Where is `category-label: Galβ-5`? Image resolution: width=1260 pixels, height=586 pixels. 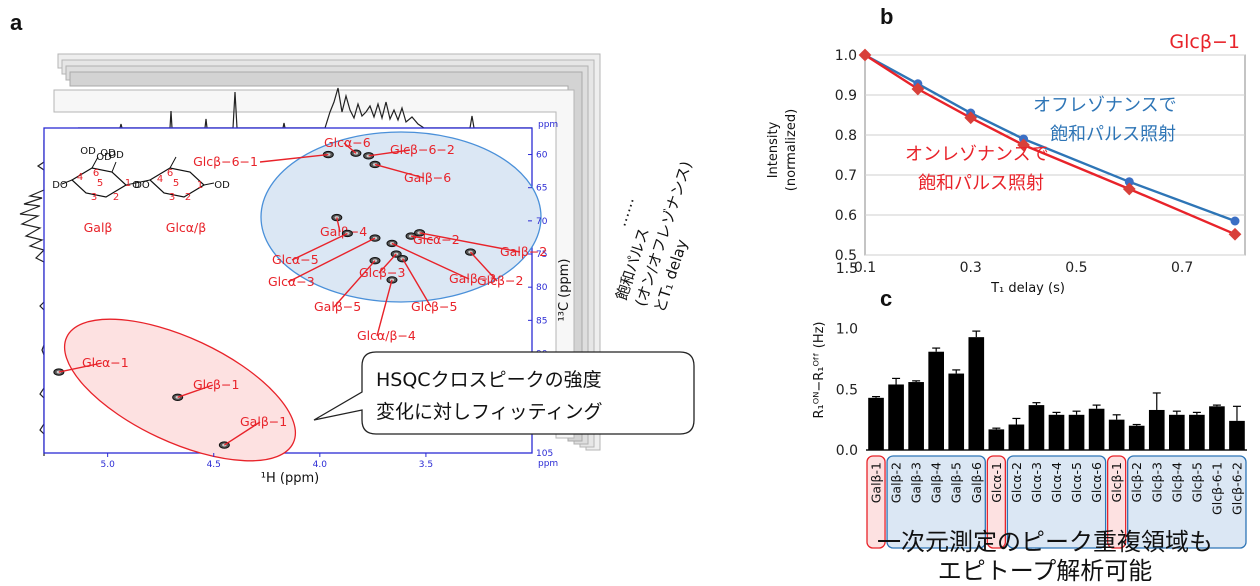 category-label: Galβ-5 is located at coordinates (956, 482).